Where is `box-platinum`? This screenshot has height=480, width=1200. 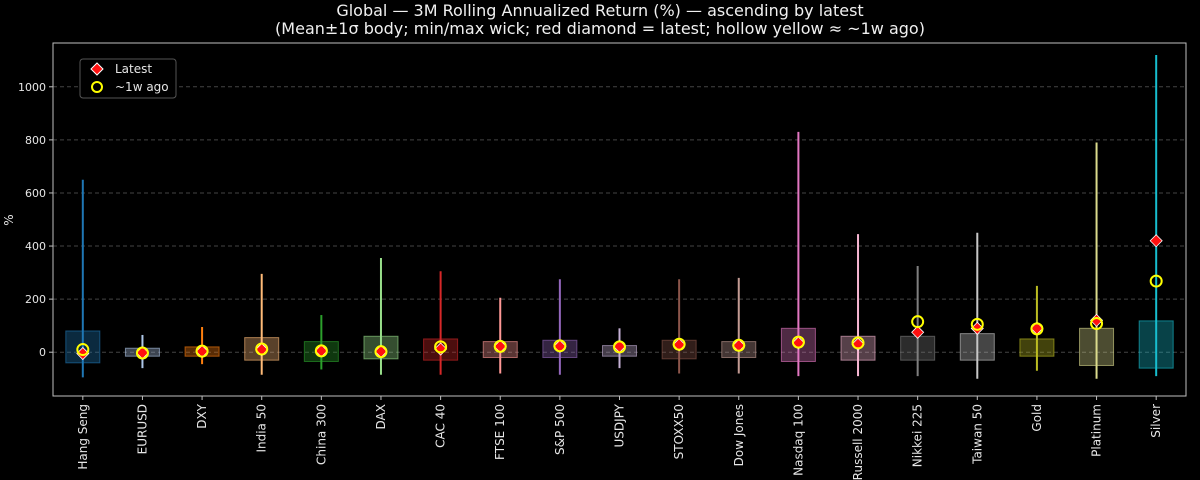 box-platinum is located at coordinates (1097, 260).